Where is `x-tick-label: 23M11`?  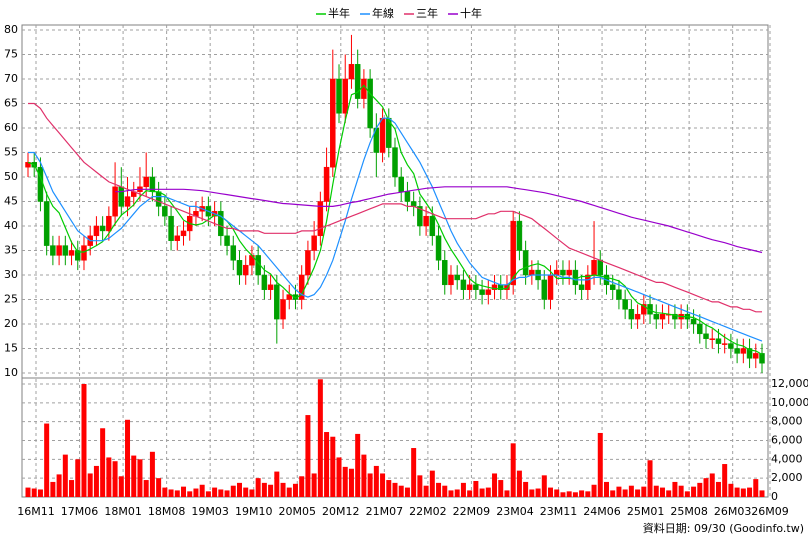 x-tick-label: 23M11 is located at coordinates (559, 511).